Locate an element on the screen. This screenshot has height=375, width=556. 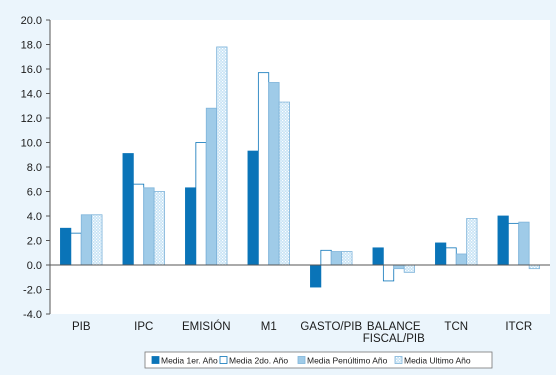
y-tick-label: 18.0 is located at coordinates (31, 46).